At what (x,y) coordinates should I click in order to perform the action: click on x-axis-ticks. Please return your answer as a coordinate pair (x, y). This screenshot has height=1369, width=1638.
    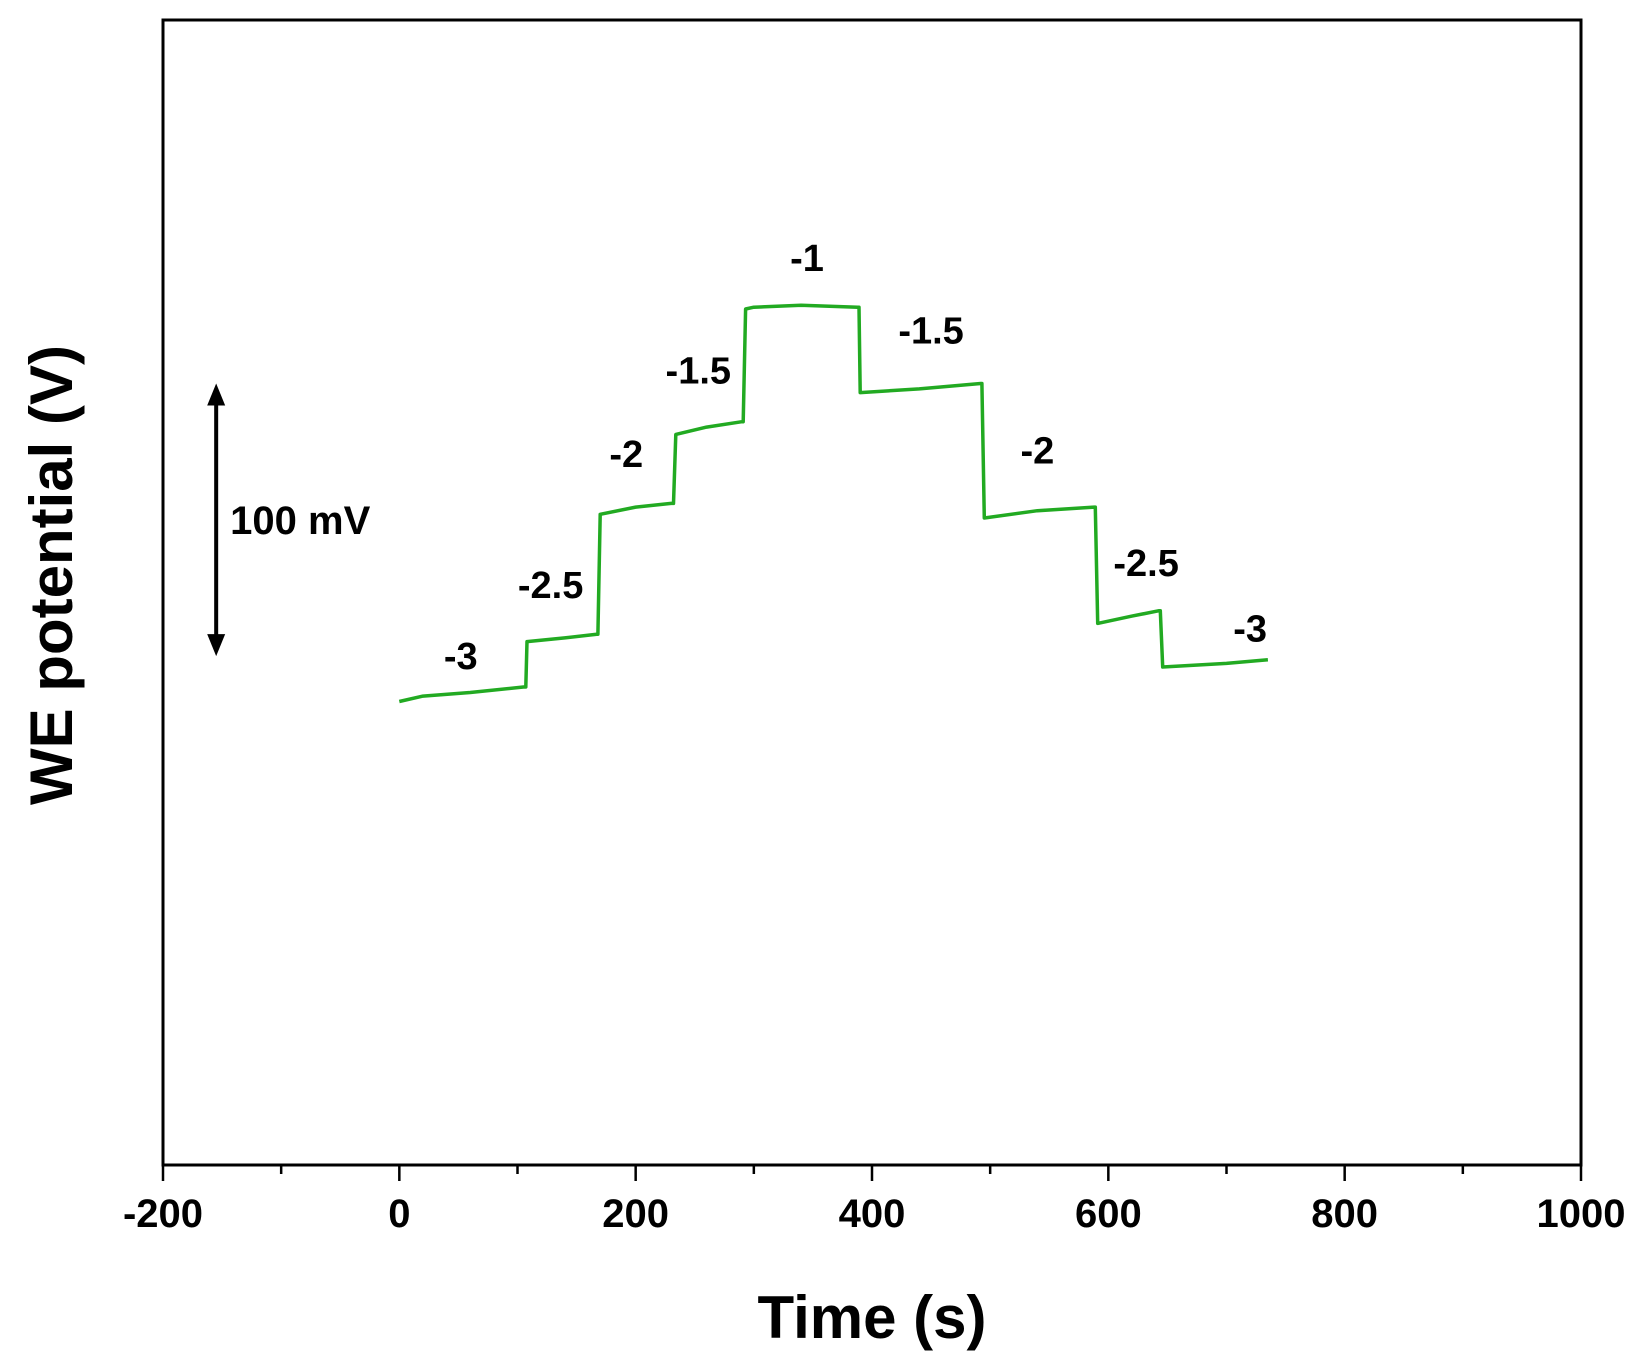
    Looking at the image, I should click on (872, 1173).